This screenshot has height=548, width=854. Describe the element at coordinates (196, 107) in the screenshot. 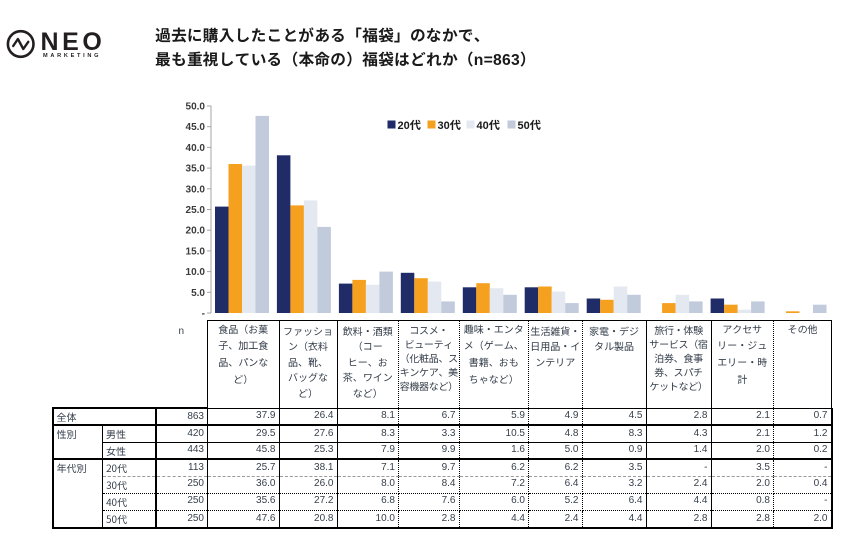

I see `svg-text: 50.0` at that location.